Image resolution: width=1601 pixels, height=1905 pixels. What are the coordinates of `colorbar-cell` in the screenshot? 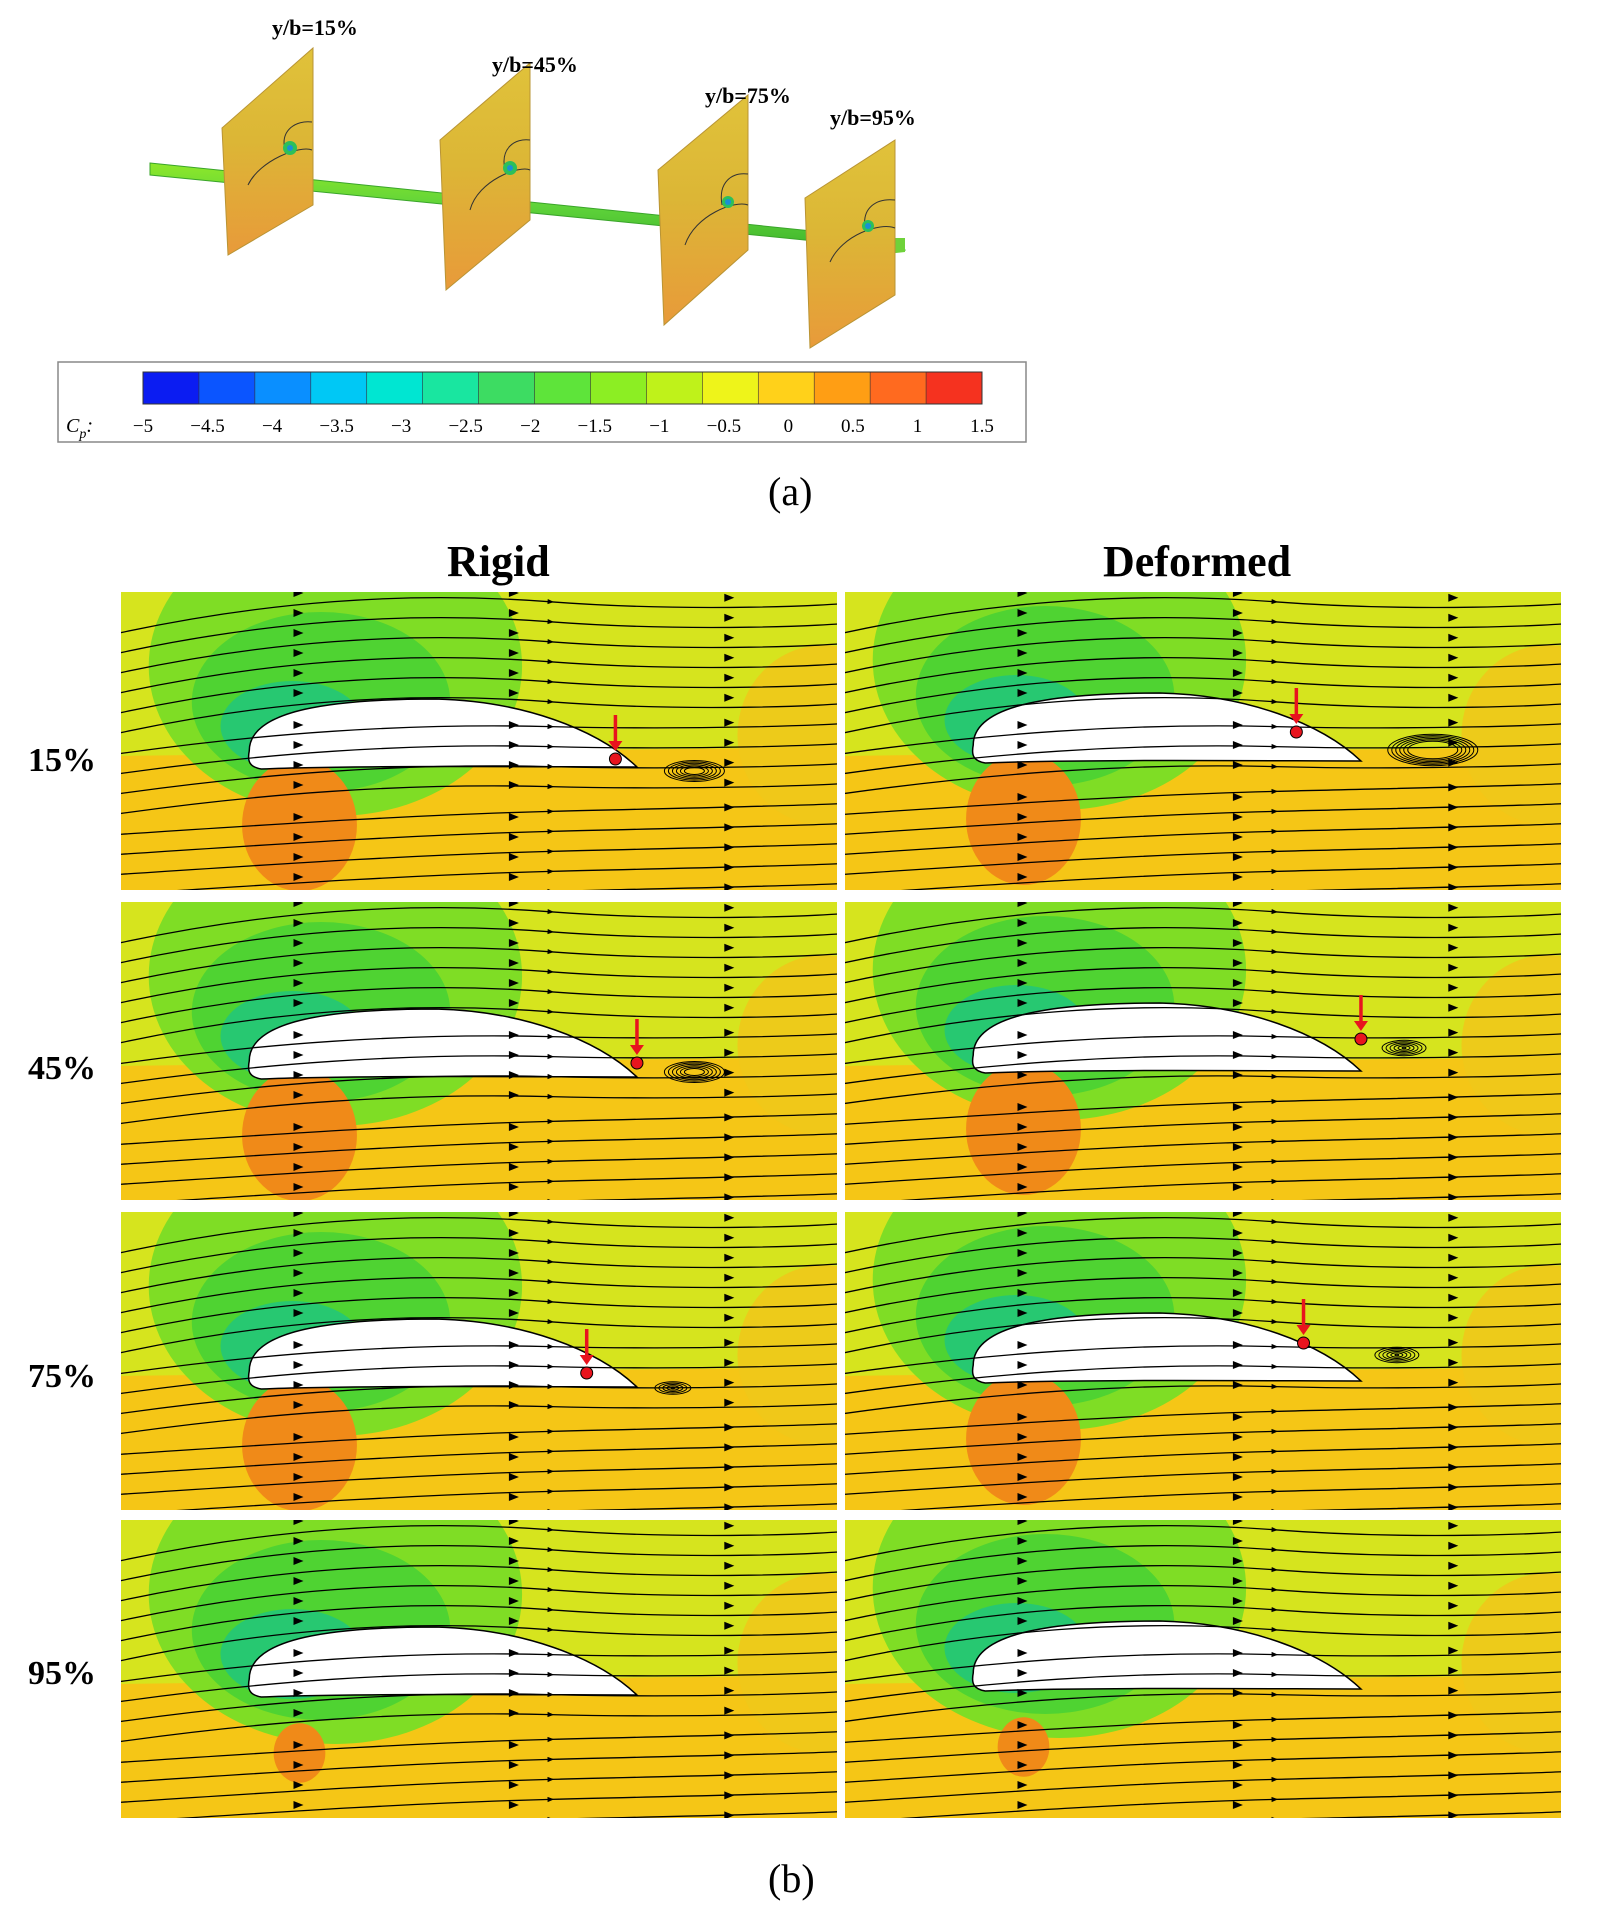 It's located at (674, 388).